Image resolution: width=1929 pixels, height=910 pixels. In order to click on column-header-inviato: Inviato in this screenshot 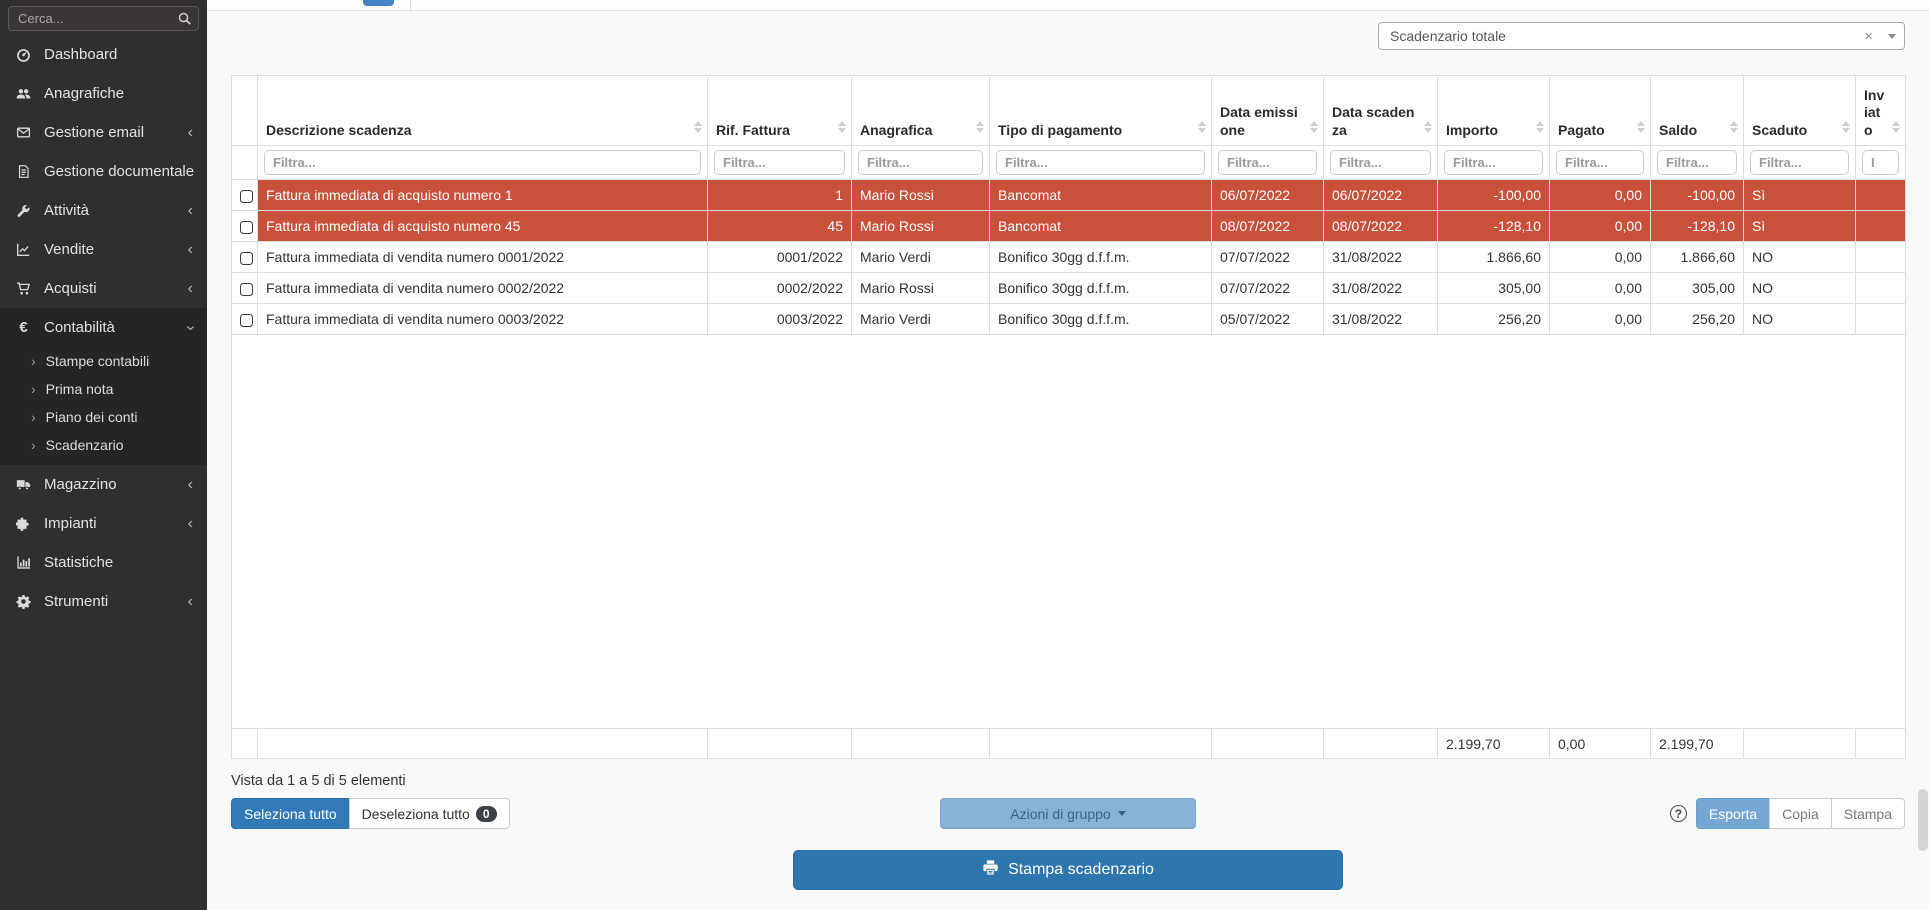, I will do `click(1880, 110)`.